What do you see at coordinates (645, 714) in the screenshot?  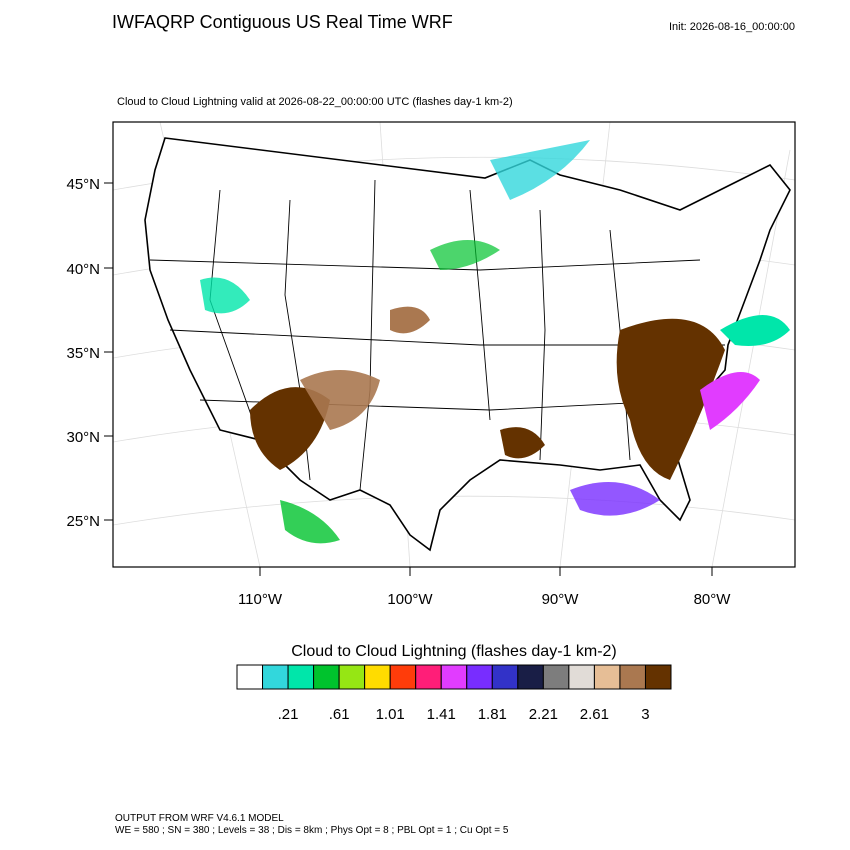 I see `colorbar-label: 3` at bounding box center [645, 714].